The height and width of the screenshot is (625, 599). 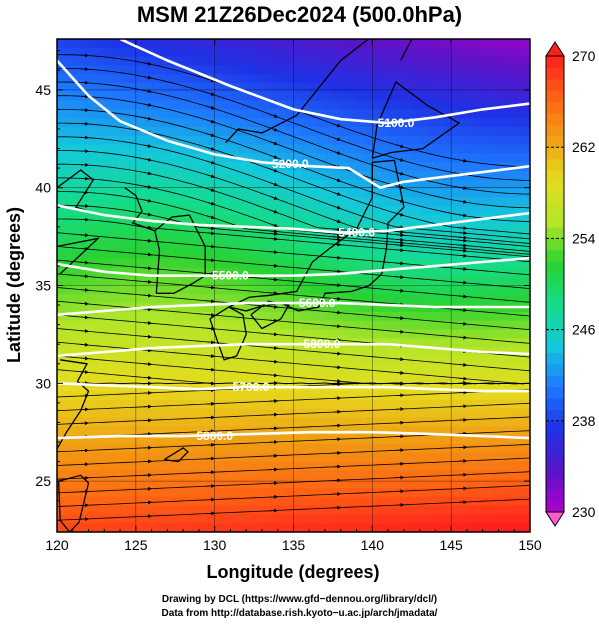 I want to click on coastline, so click(x=76, y=190).